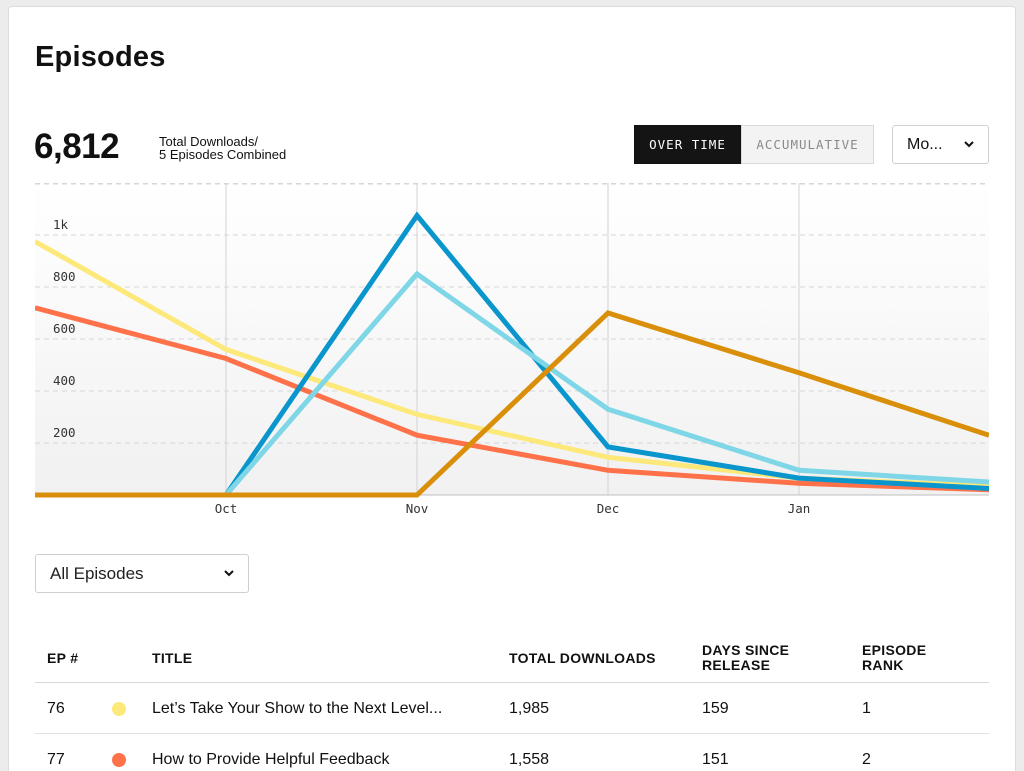 This screenshot has height=771, width=1024. I want to click on x-tick-label: Oct, so click(226, 508).